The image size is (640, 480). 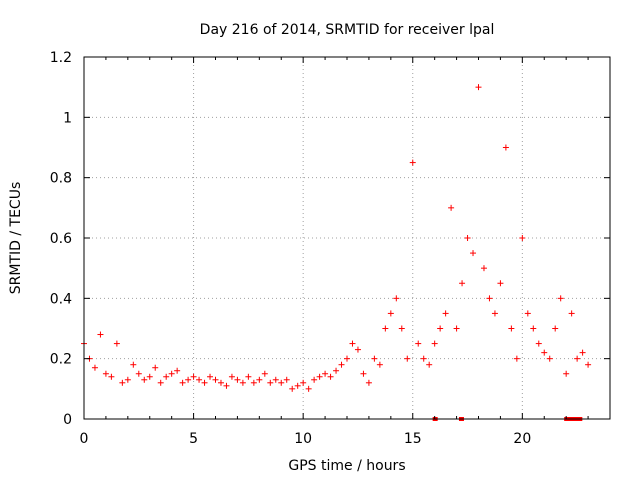 I want to click on y-tick-label: 0.8, so click(x=61, y=179).